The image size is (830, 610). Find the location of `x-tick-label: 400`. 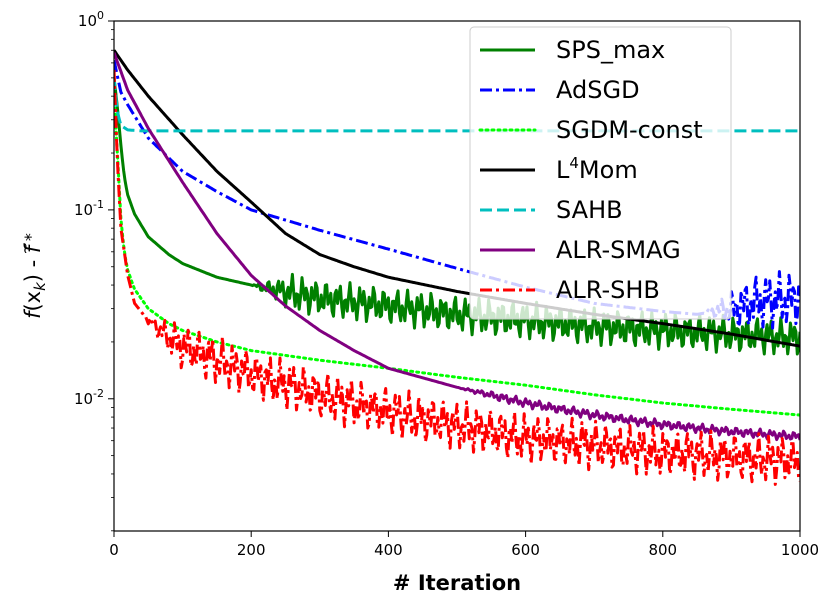

x-tick-label: 400 is located at coordinates (388, 550).